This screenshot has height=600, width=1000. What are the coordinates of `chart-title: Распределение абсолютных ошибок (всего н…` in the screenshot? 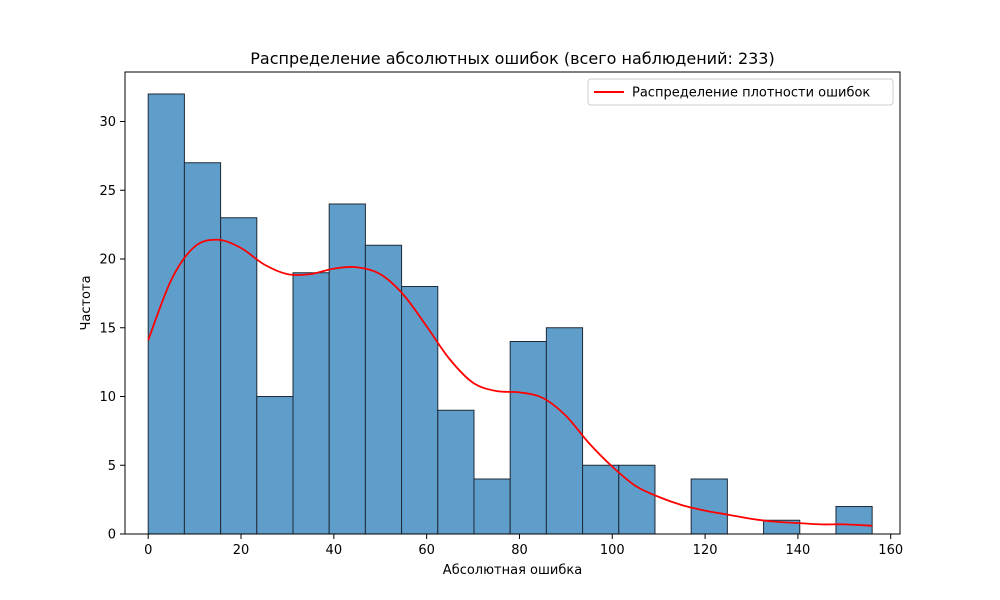 It's located at (512, 58).